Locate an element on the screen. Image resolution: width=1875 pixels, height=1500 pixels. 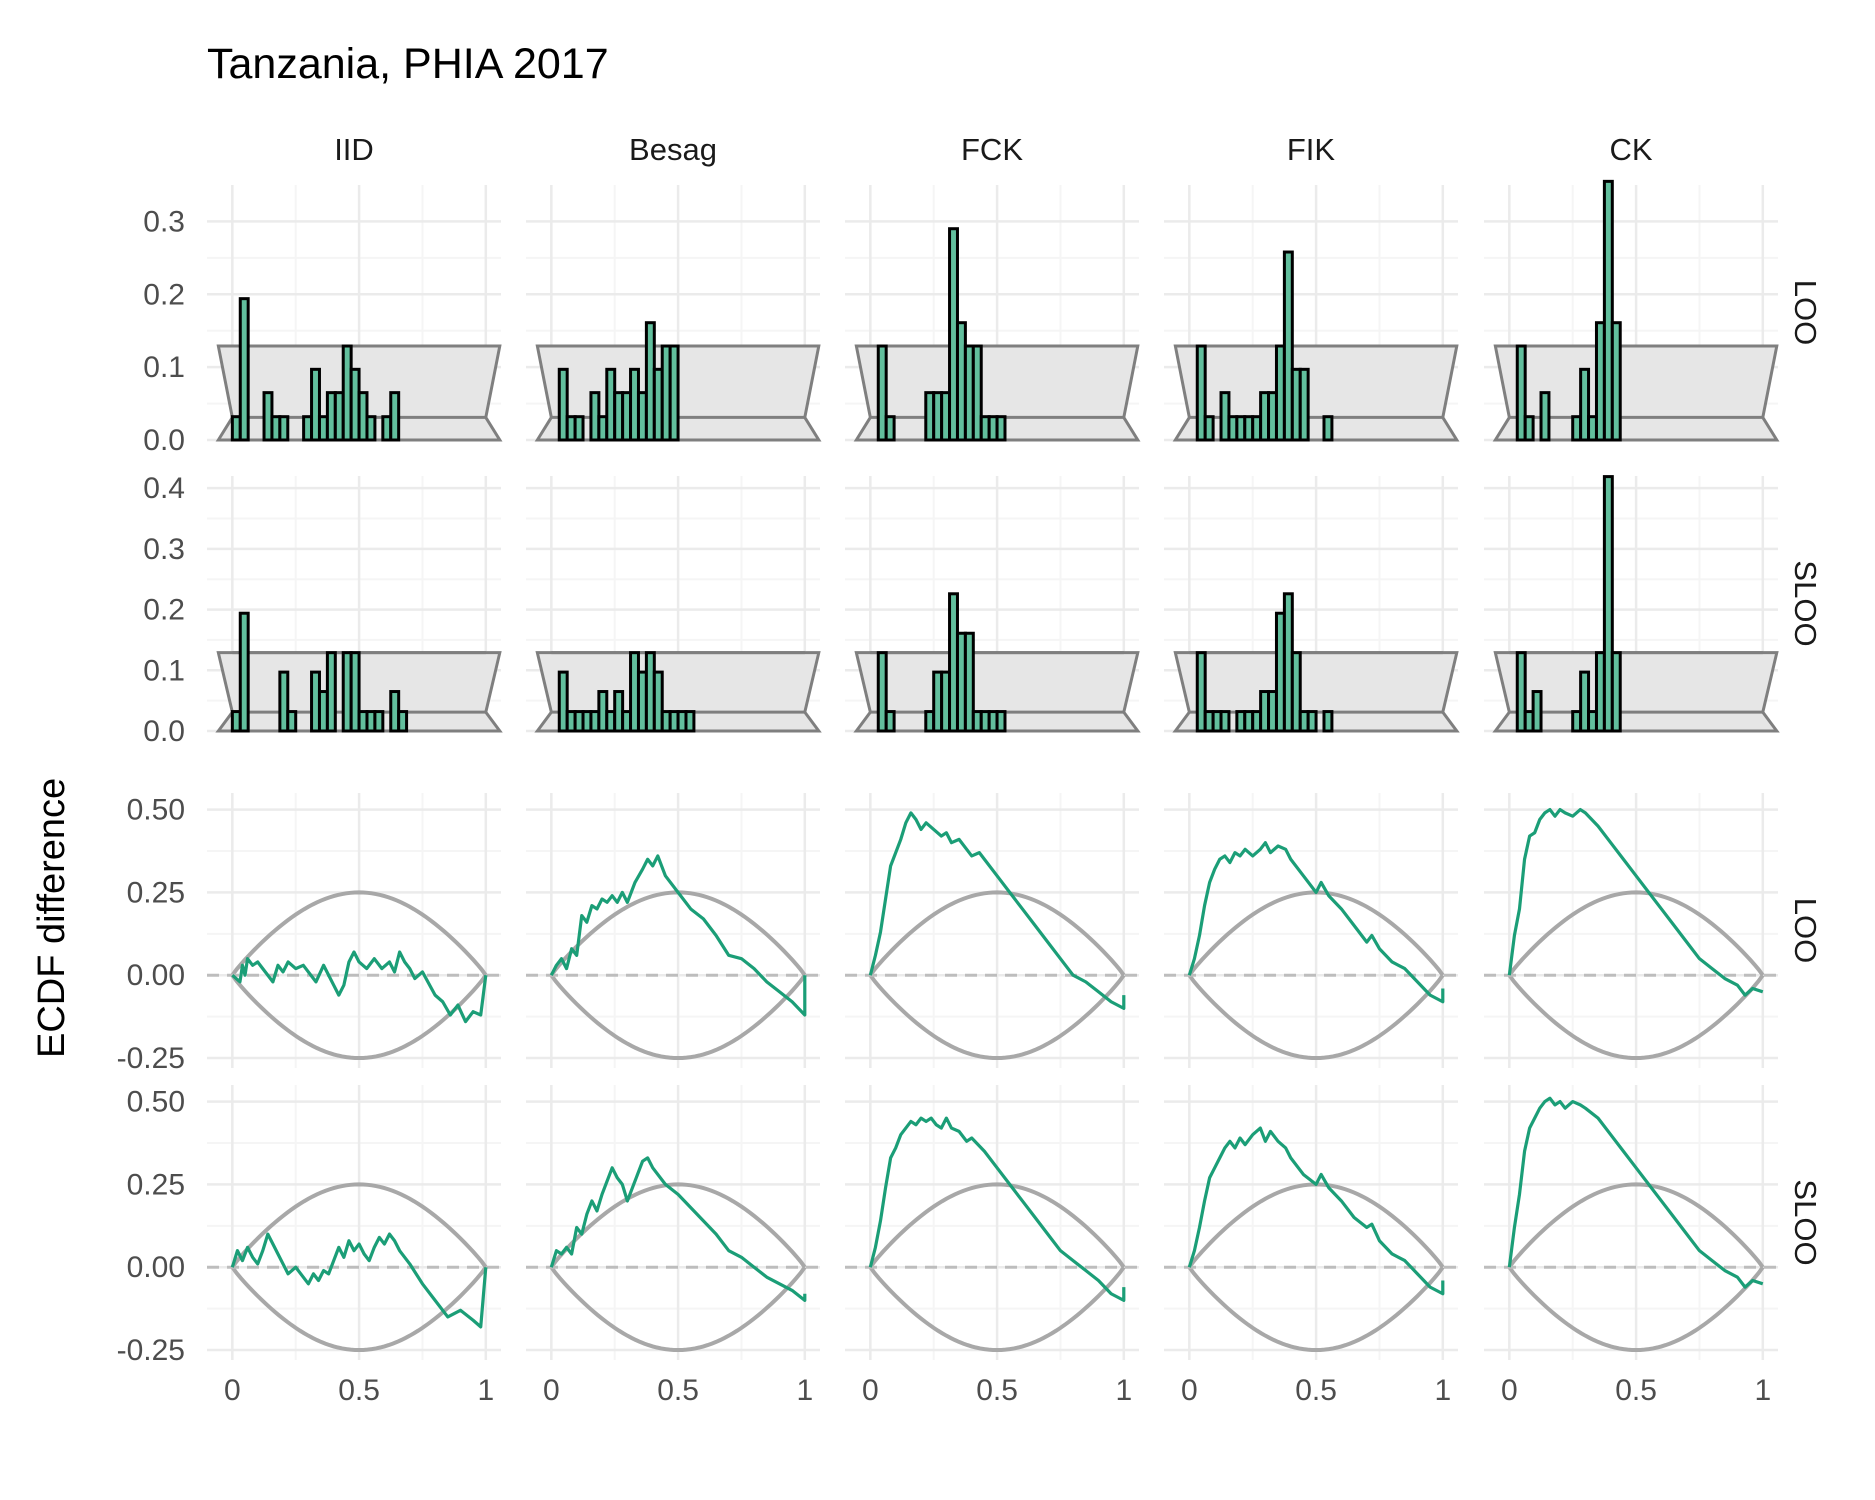
panel-ecdf-loo-besag is located at coordinates (673, 930).